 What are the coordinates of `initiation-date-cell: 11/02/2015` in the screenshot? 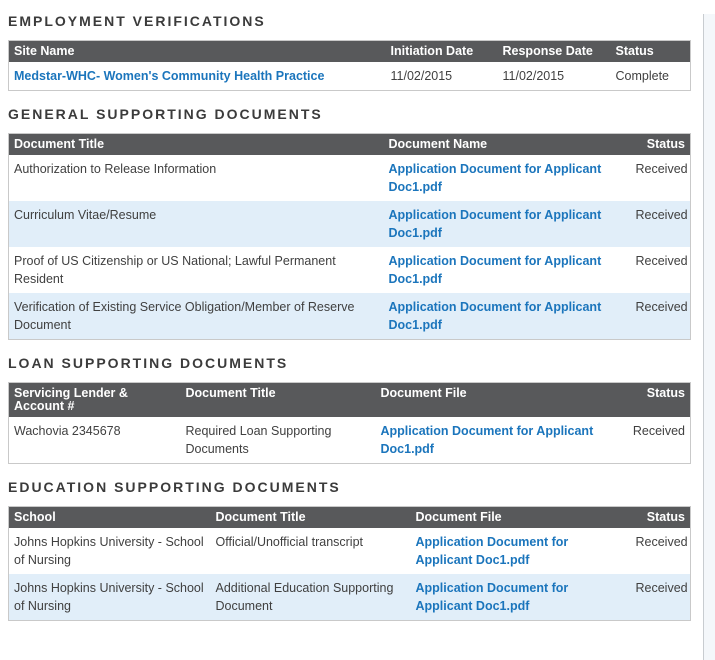 It's located at (421, 76).